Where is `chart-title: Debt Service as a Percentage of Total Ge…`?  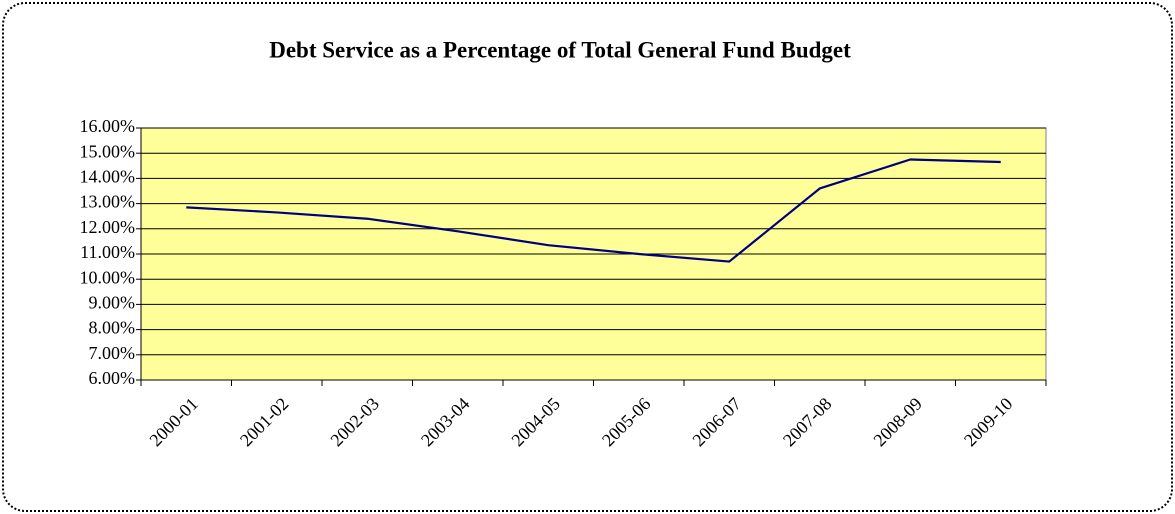 chart-title: Debt Service as a Percentage of Total Ge… is located at coordinates (560, 49).